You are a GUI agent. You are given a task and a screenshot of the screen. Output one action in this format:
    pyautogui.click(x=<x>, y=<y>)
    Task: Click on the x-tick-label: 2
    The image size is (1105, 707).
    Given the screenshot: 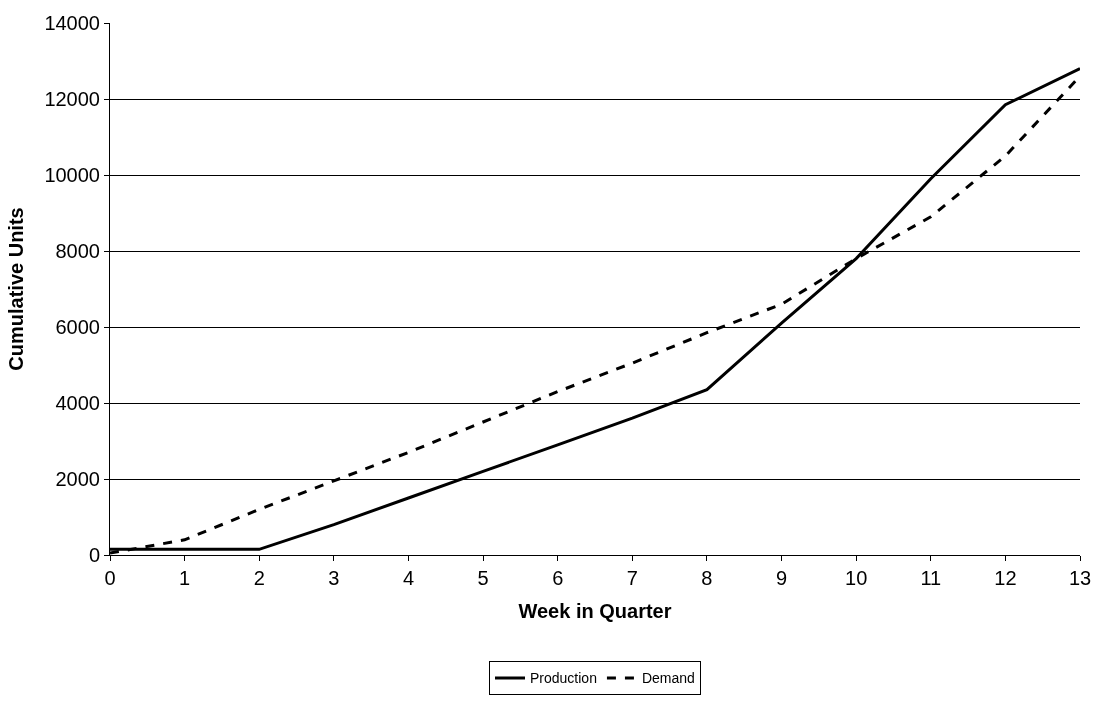 What is the action you would take?
    pyautogui.click(x=259, y=578)
    